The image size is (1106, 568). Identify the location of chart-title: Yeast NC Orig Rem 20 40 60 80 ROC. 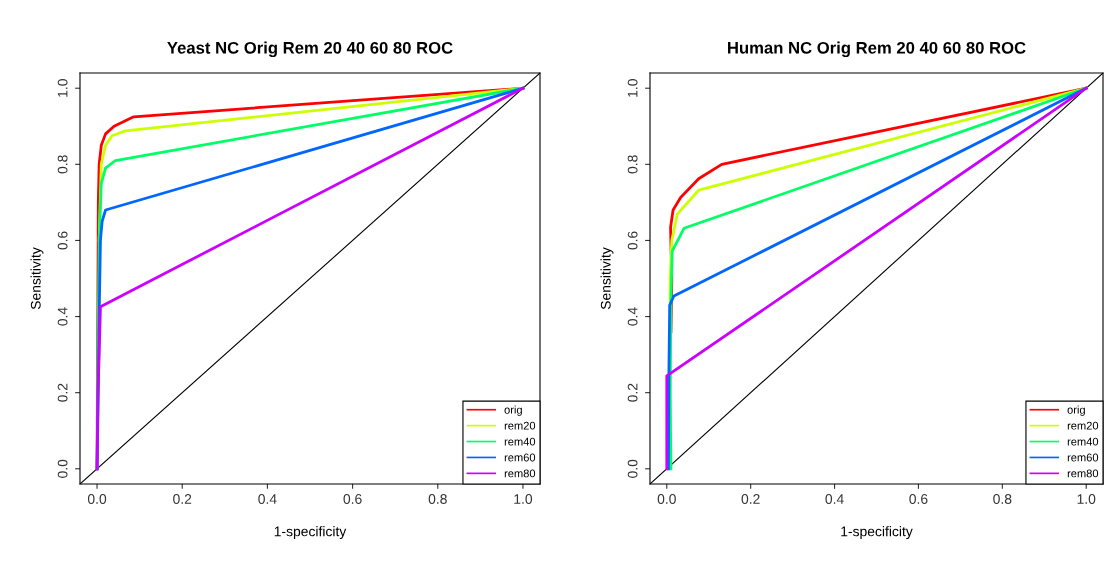
(310, 49).